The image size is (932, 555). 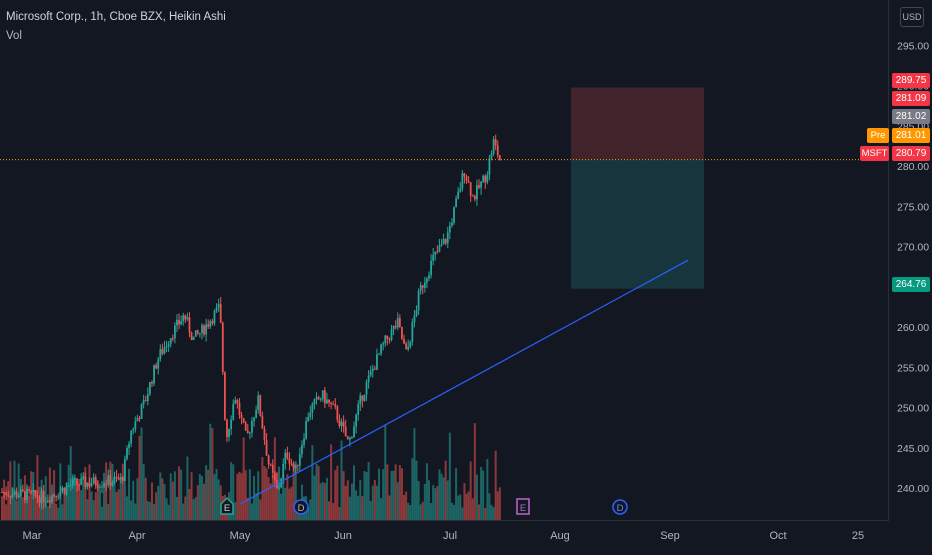 I want to click on volume-label: Vol, so click(x=14, y=36).